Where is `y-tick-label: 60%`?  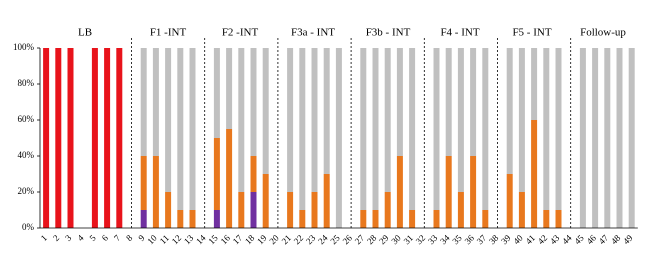
y-tick-label: 60% is located at coordinates (26, 119).